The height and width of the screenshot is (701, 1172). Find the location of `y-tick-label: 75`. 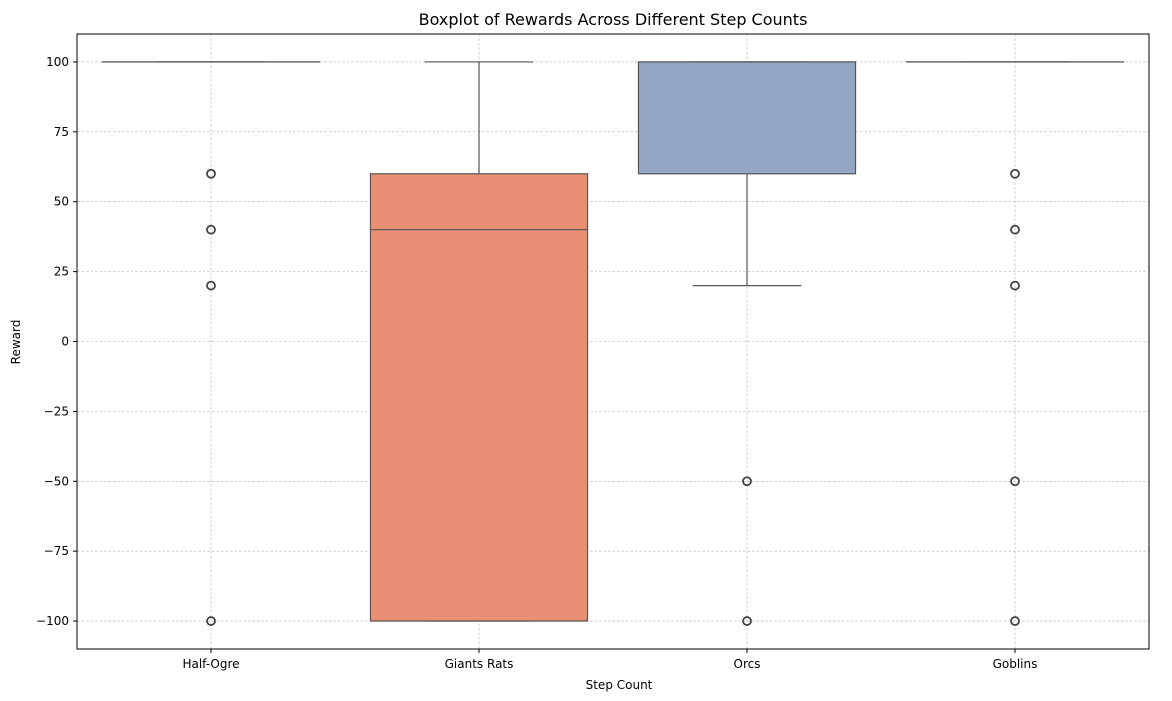

y-tick-label: 75 is located at coordinates (61, 132).